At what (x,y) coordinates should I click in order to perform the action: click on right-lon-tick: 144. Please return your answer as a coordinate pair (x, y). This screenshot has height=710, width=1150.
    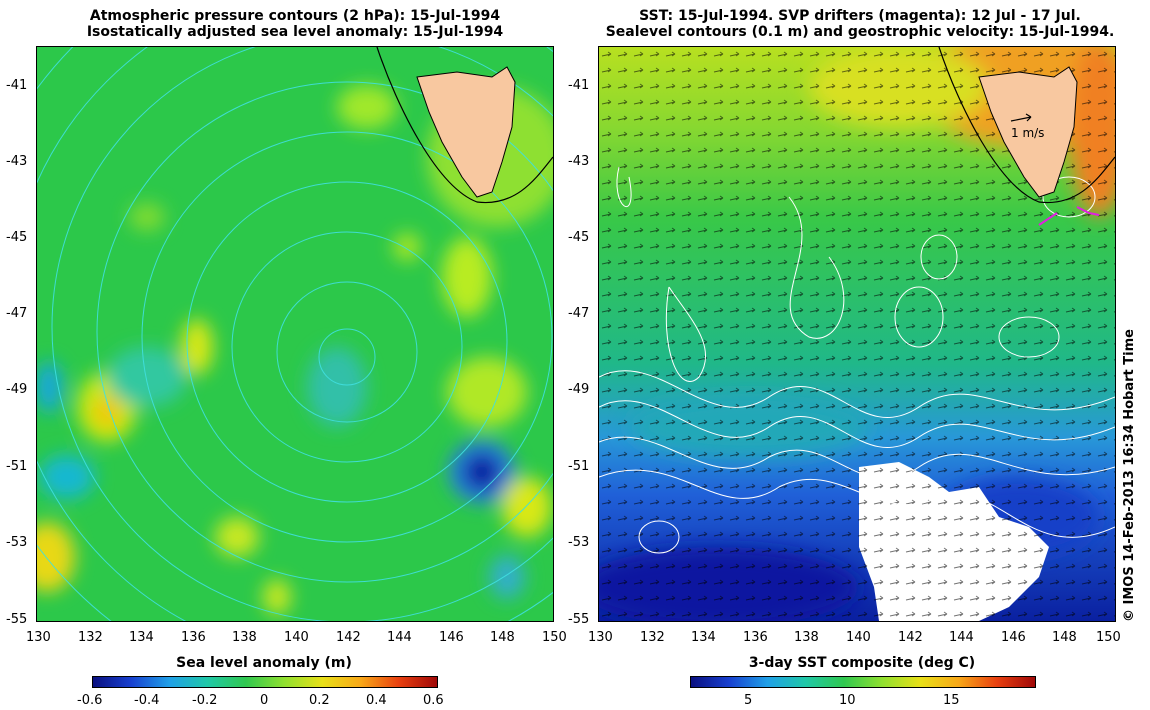
    Looking at the image, I should click on (961, 637).